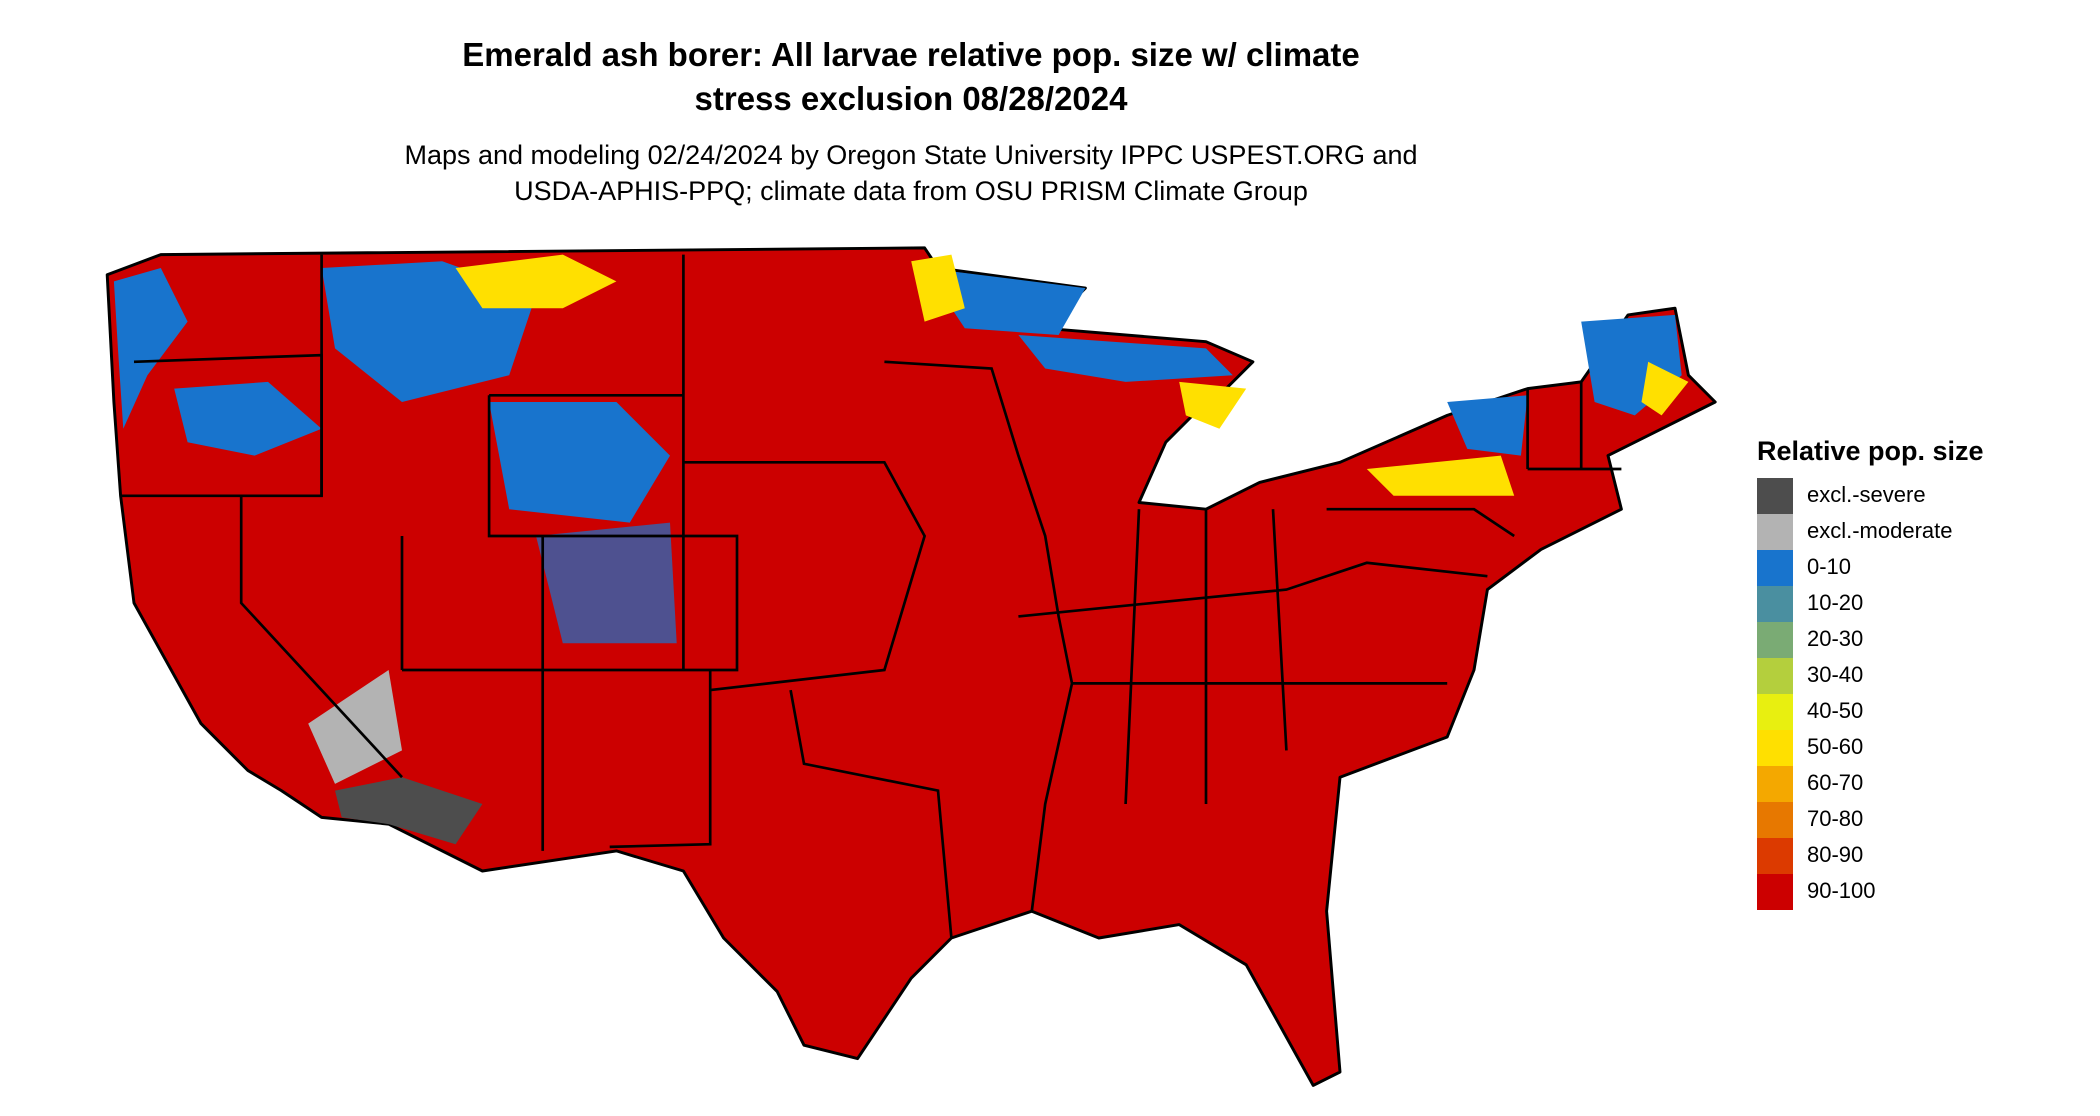 This screenshot has height=1116, width=2100. Describe the element at coordinates (1835, 602) in the screenshot. I see `legend-label: 10-20` at that location.